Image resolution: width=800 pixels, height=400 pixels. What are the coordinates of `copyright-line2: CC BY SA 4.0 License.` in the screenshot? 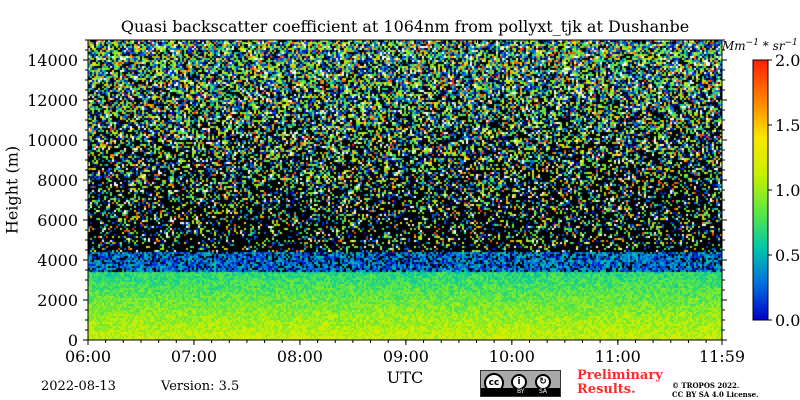 It's located at (715, 394).